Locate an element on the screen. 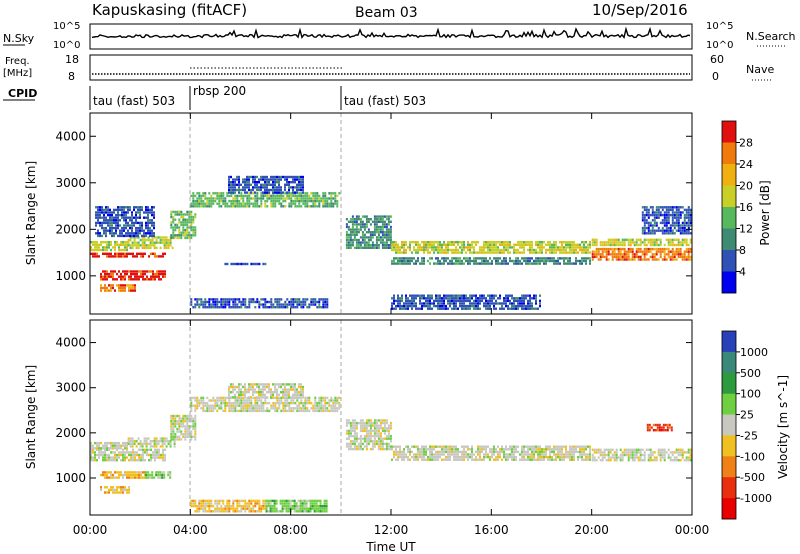 The width and height of the screenshot is (800, 554). power-ylabel: Slant Range [km] is located at coordinates (31, 213).